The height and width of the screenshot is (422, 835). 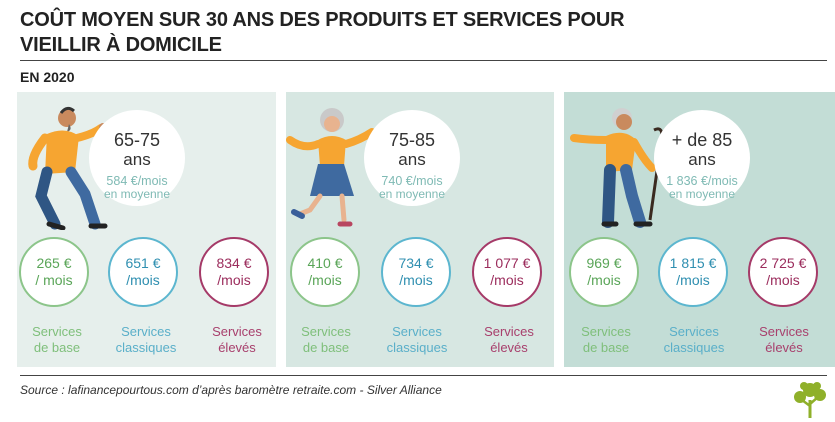 I want to click on age-range: 65-75, so click(x=137, y=140).